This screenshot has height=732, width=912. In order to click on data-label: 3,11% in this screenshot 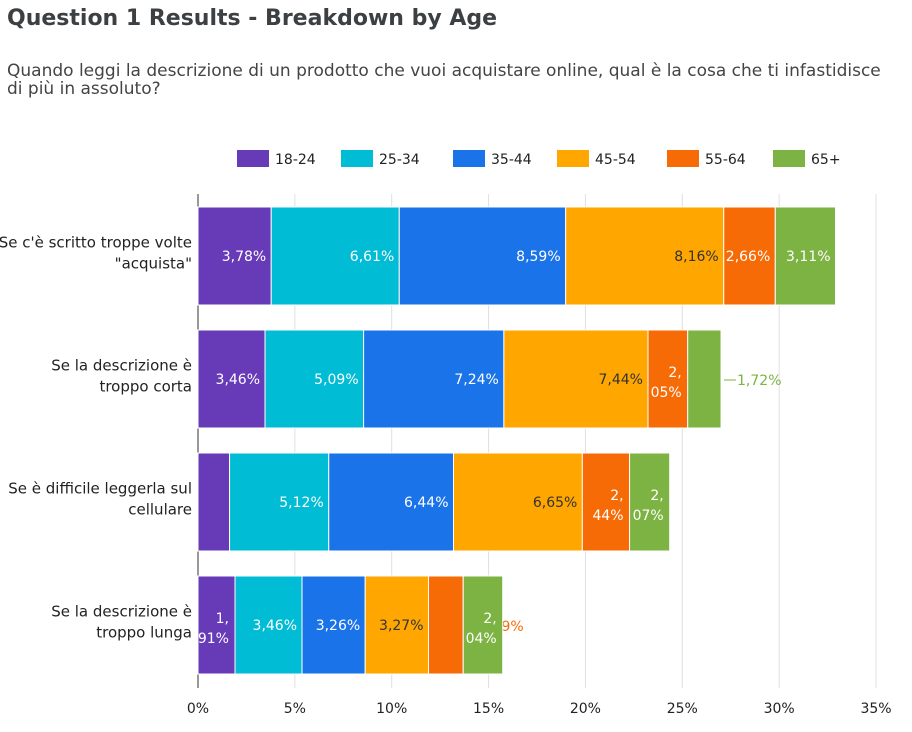, I will do `click(808, 257)`.